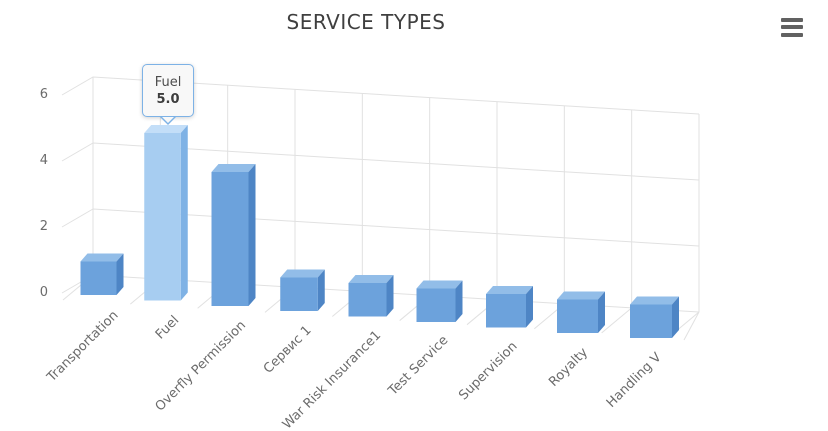 The width and height of the screenshot is (828, 431). I want to click on y-axis-label: 2, so click(43, 226).